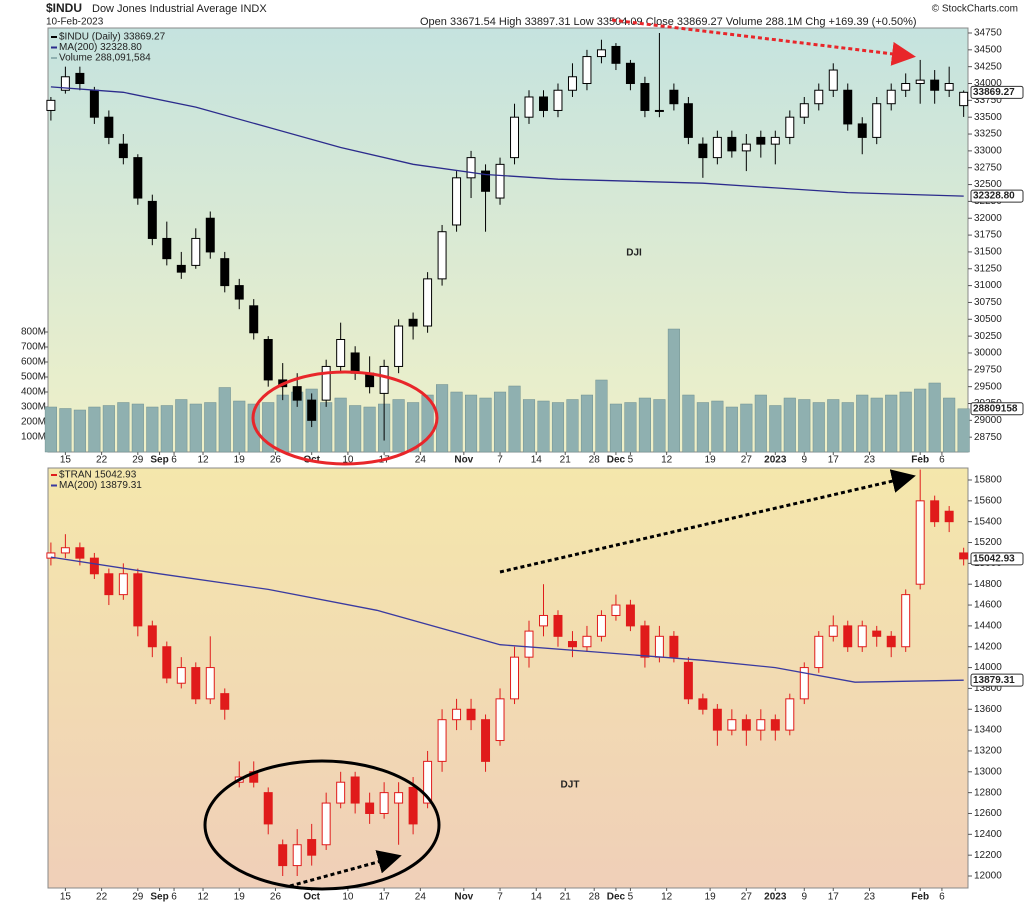  Describe the element at coordinates (747, 897) in the screenshot. I see `x-tick-label: 27` at that location.